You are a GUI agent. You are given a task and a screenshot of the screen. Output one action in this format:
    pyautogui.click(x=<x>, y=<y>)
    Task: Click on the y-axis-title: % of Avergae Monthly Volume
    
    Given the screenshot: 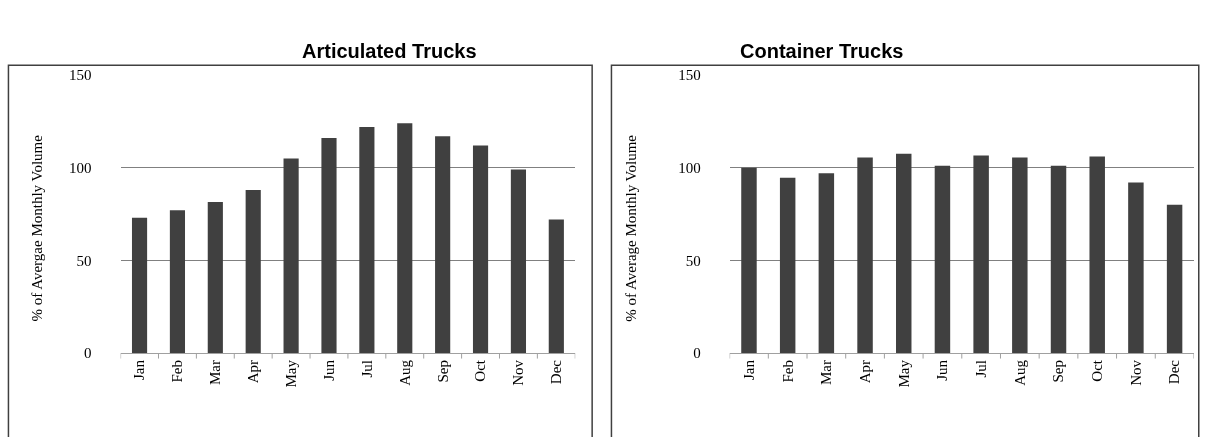 What is the action you would take?
    pyautogui.click(x=36, y=228)
    